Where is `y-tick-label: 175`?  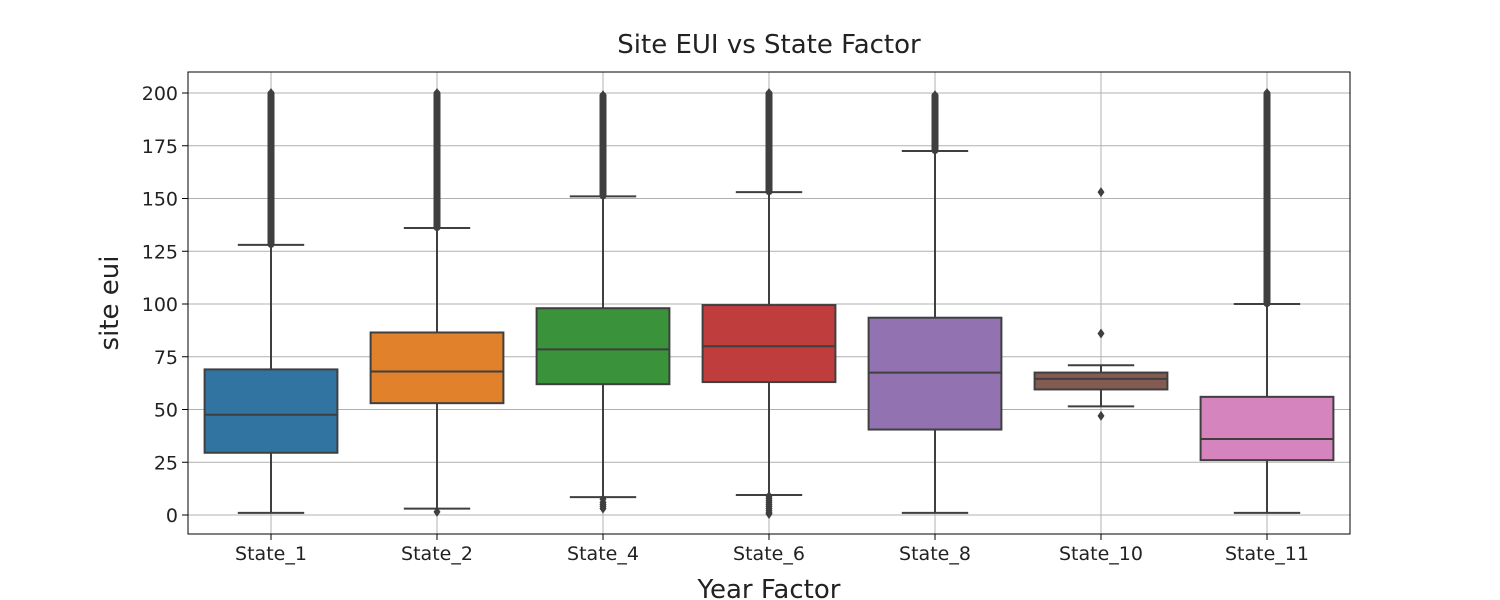 y-tick-label: 175 is located at coordinates (160, 147).